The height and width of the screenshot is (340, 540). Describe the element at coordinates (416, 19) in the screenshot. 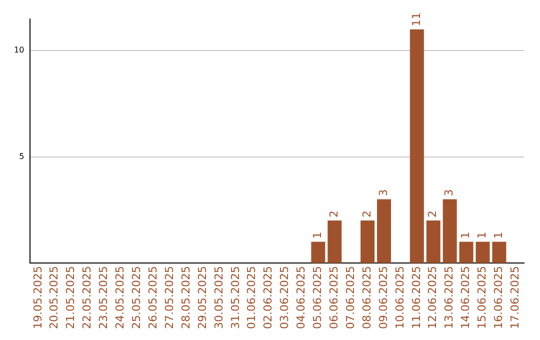

I see `data-label: 11` at that location.